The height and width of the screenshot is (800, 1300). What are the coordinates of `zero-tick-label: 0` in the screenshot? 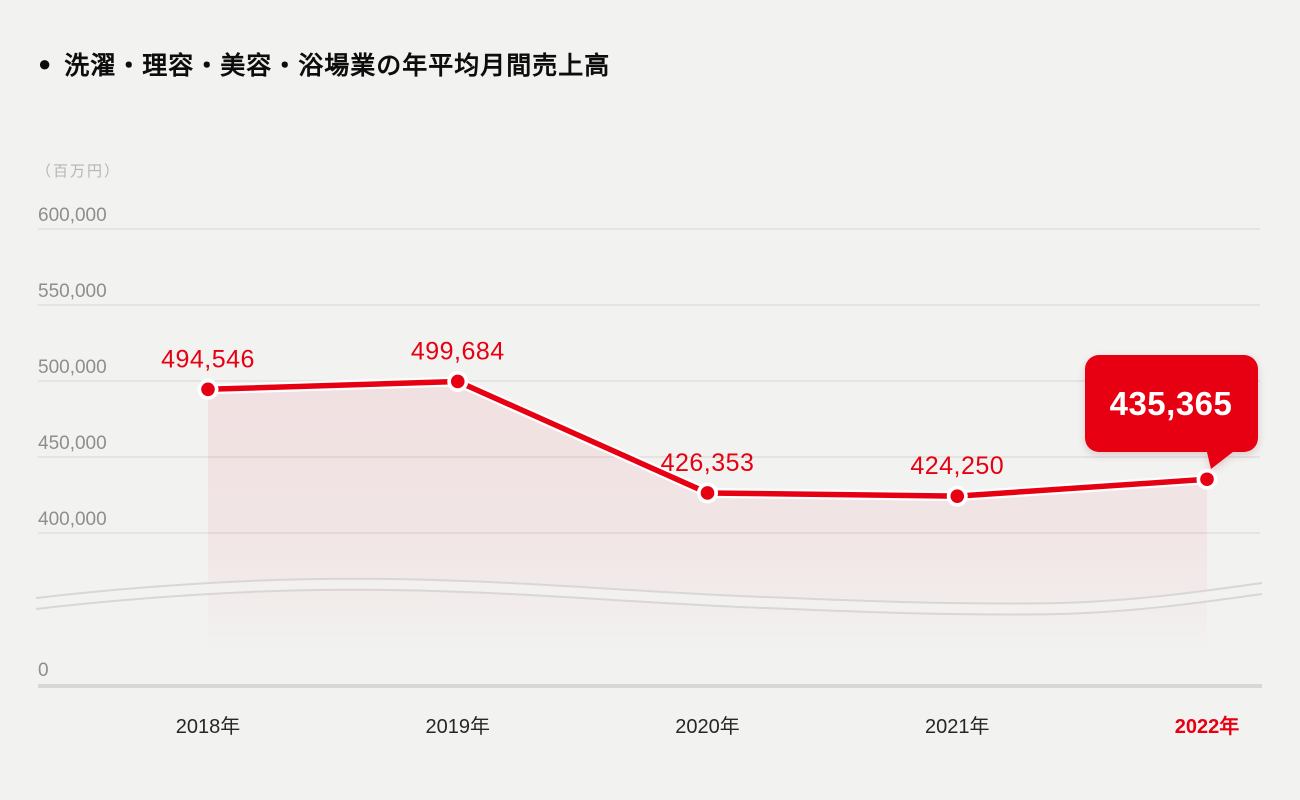 It's located at (43, 670).